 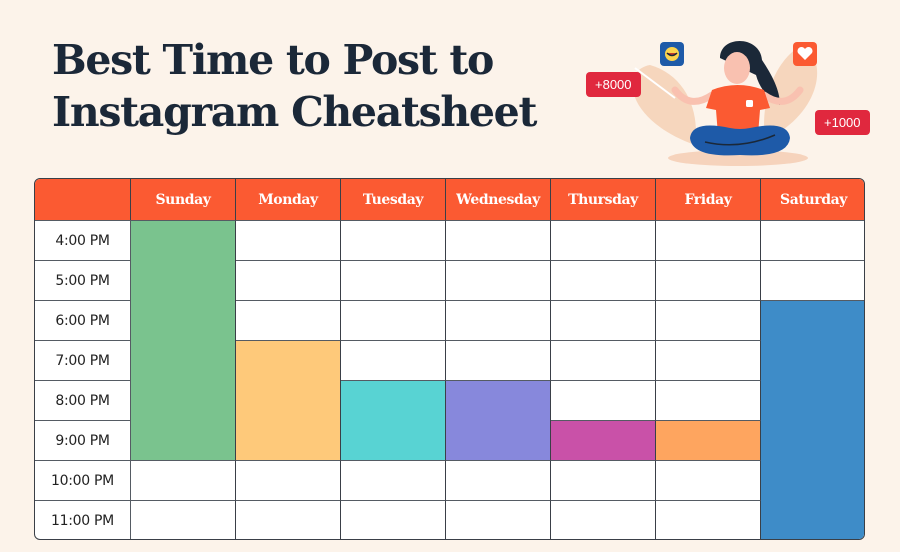 I want to click on header-monday: Monday, so click(x=288, y=199).